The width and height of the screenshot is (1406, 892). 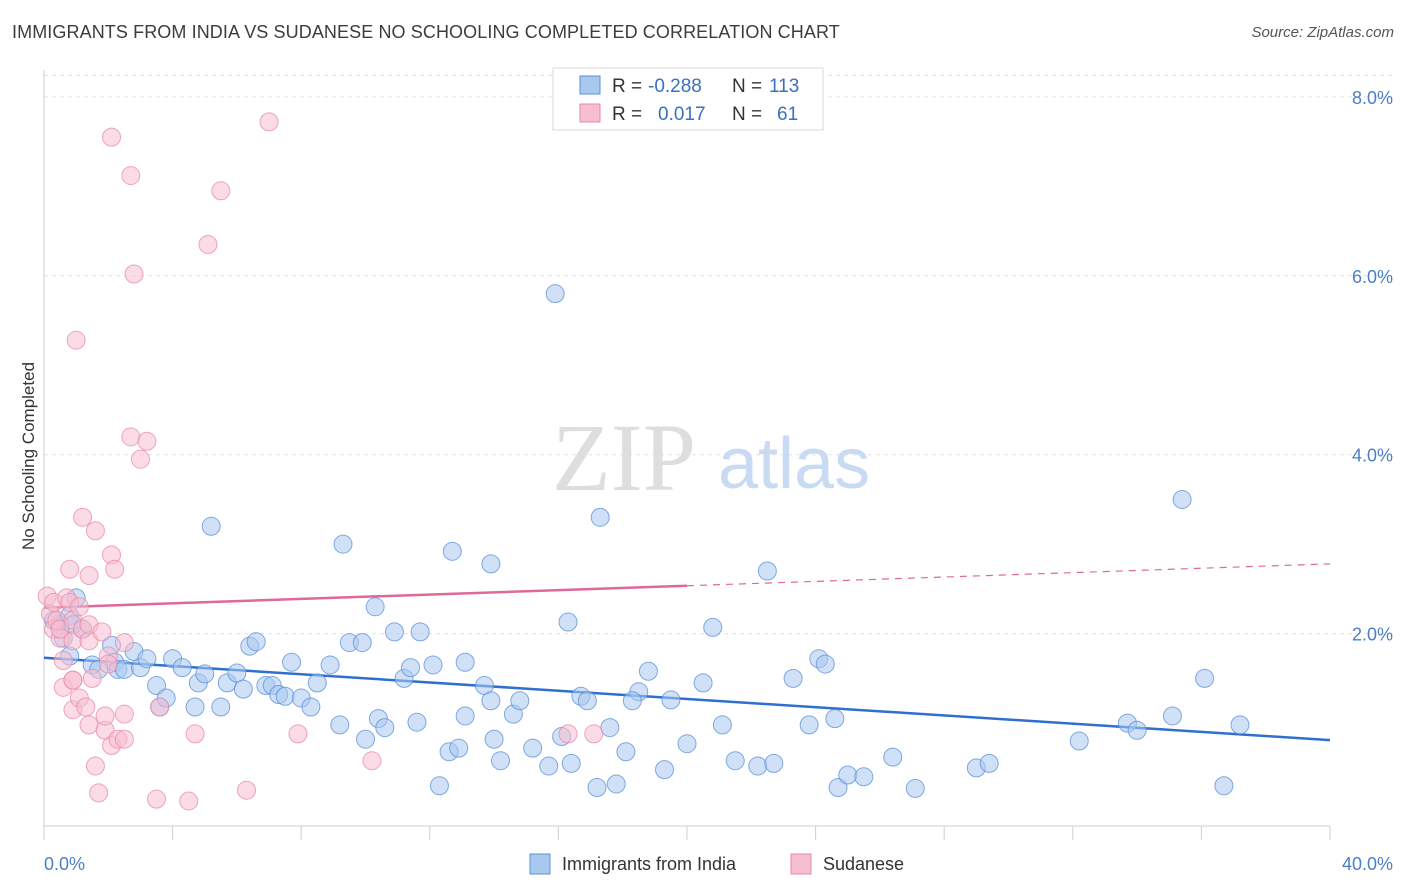 I want to click on legend-n-value-india: 113, so click(x=784, y=86).